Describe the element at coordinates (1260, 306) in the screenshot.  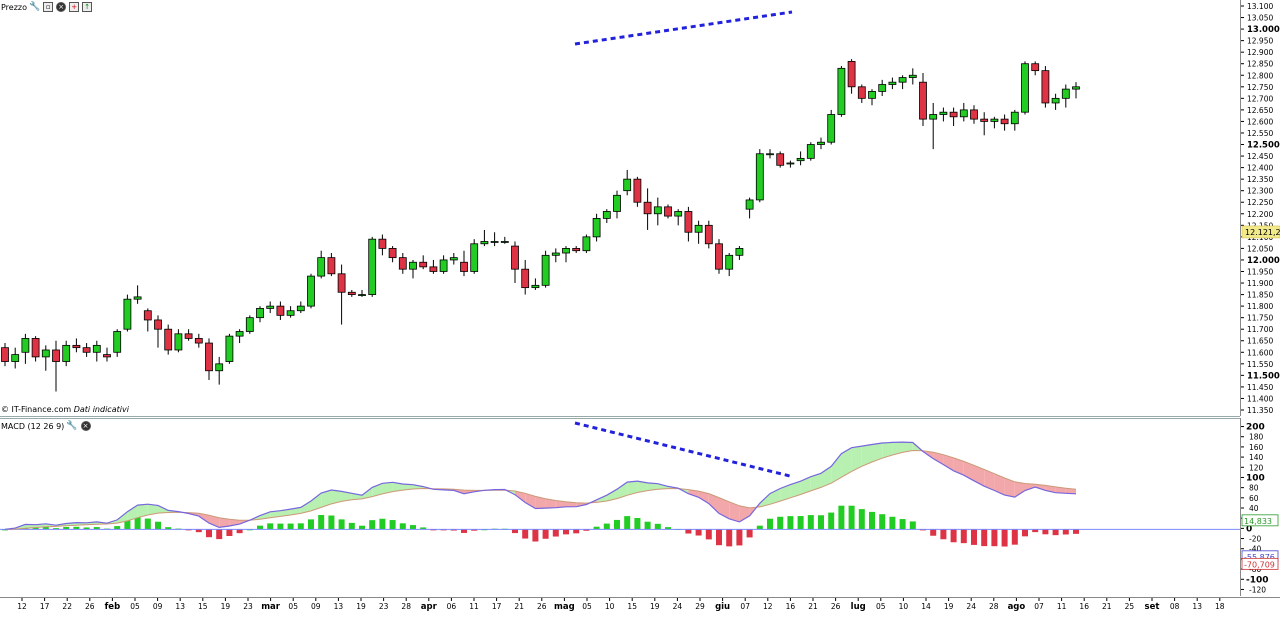
I see `price-tick-label: 11.800` at that location.